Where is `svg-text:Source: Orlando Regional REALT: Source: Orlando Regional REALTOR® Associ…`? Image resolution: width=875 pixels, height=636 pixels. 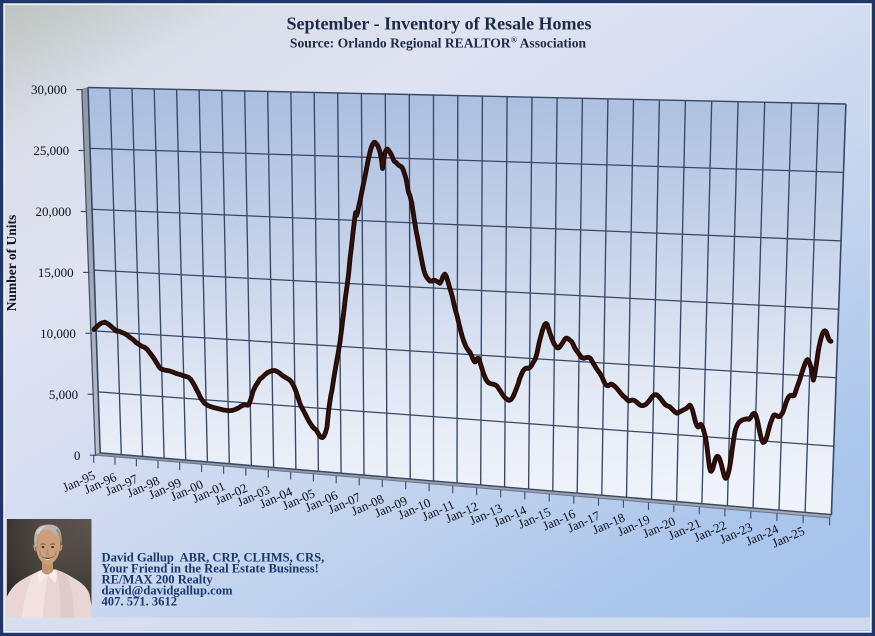
svg-text:Source: Orlando Regional REALT: Source: Orlando Regional REALTOR® Associ… is located at coordinates (438, 43).